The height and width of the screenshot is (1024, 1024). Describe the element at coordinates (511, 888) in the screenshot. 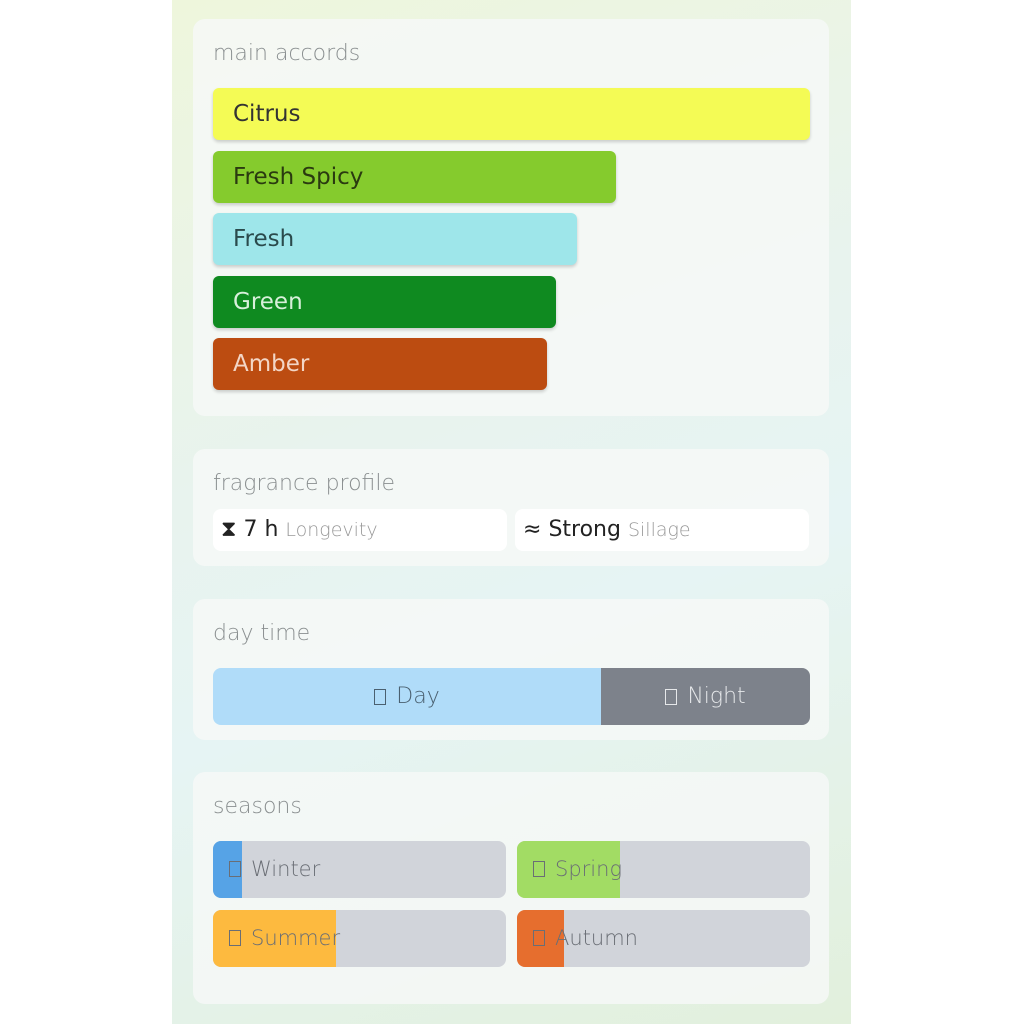

I see `seasons-card: seasons Winter Spring Summer Autumn` at that location.